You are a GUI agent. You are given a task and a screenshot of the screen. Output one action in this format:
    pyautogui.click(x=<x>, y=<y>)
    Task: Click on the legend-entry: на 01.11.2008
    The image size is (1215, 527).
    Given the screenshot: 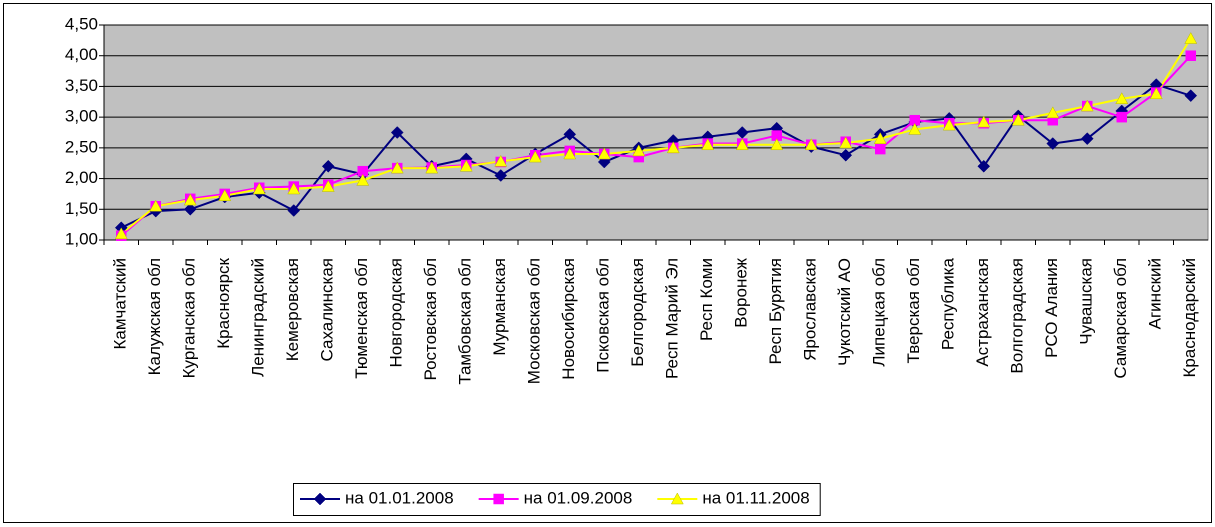 What is the action you would take?
    pyautogui.click(x=733, y=497)
    